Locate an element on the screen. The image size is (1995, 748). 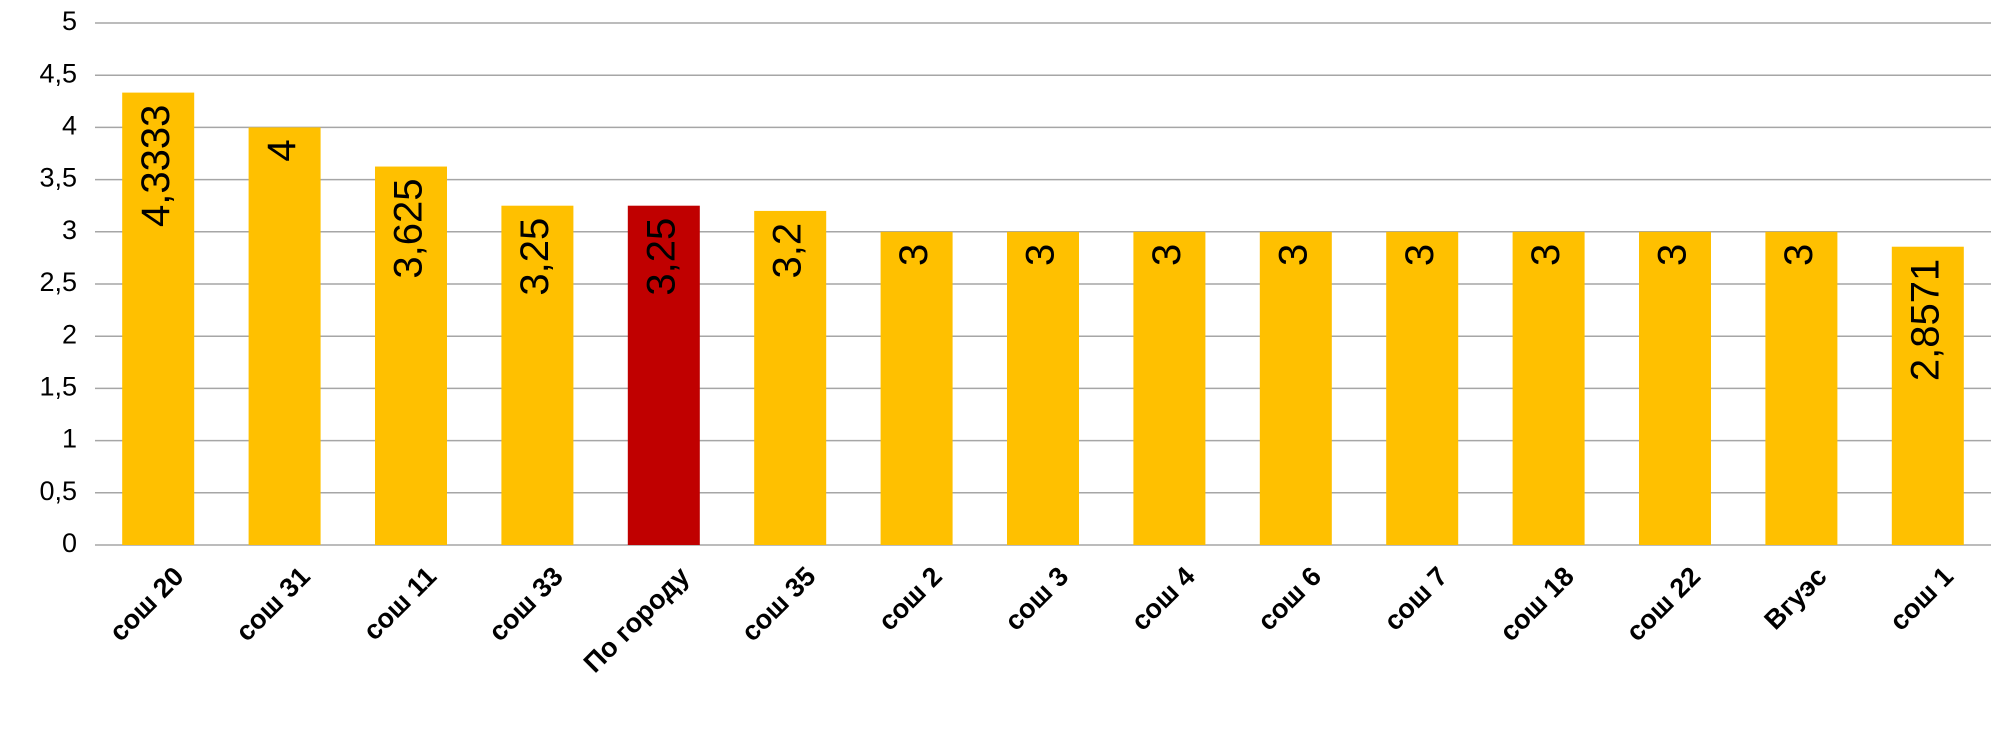
y-tick-label: 3 is located at coordinates (69, 230).